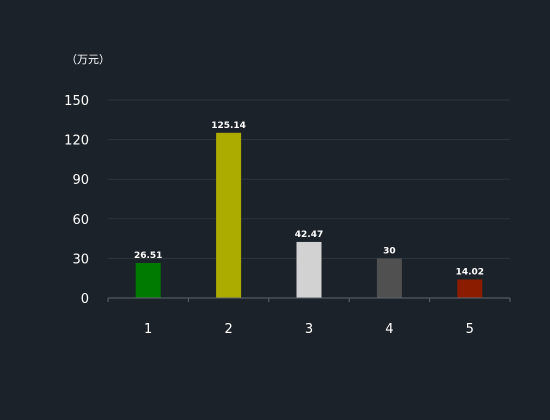  What do you see at coordinates (80, 180) in the screenshot?
I see `y-tick-label: 90` at bounding box center [80, 180].